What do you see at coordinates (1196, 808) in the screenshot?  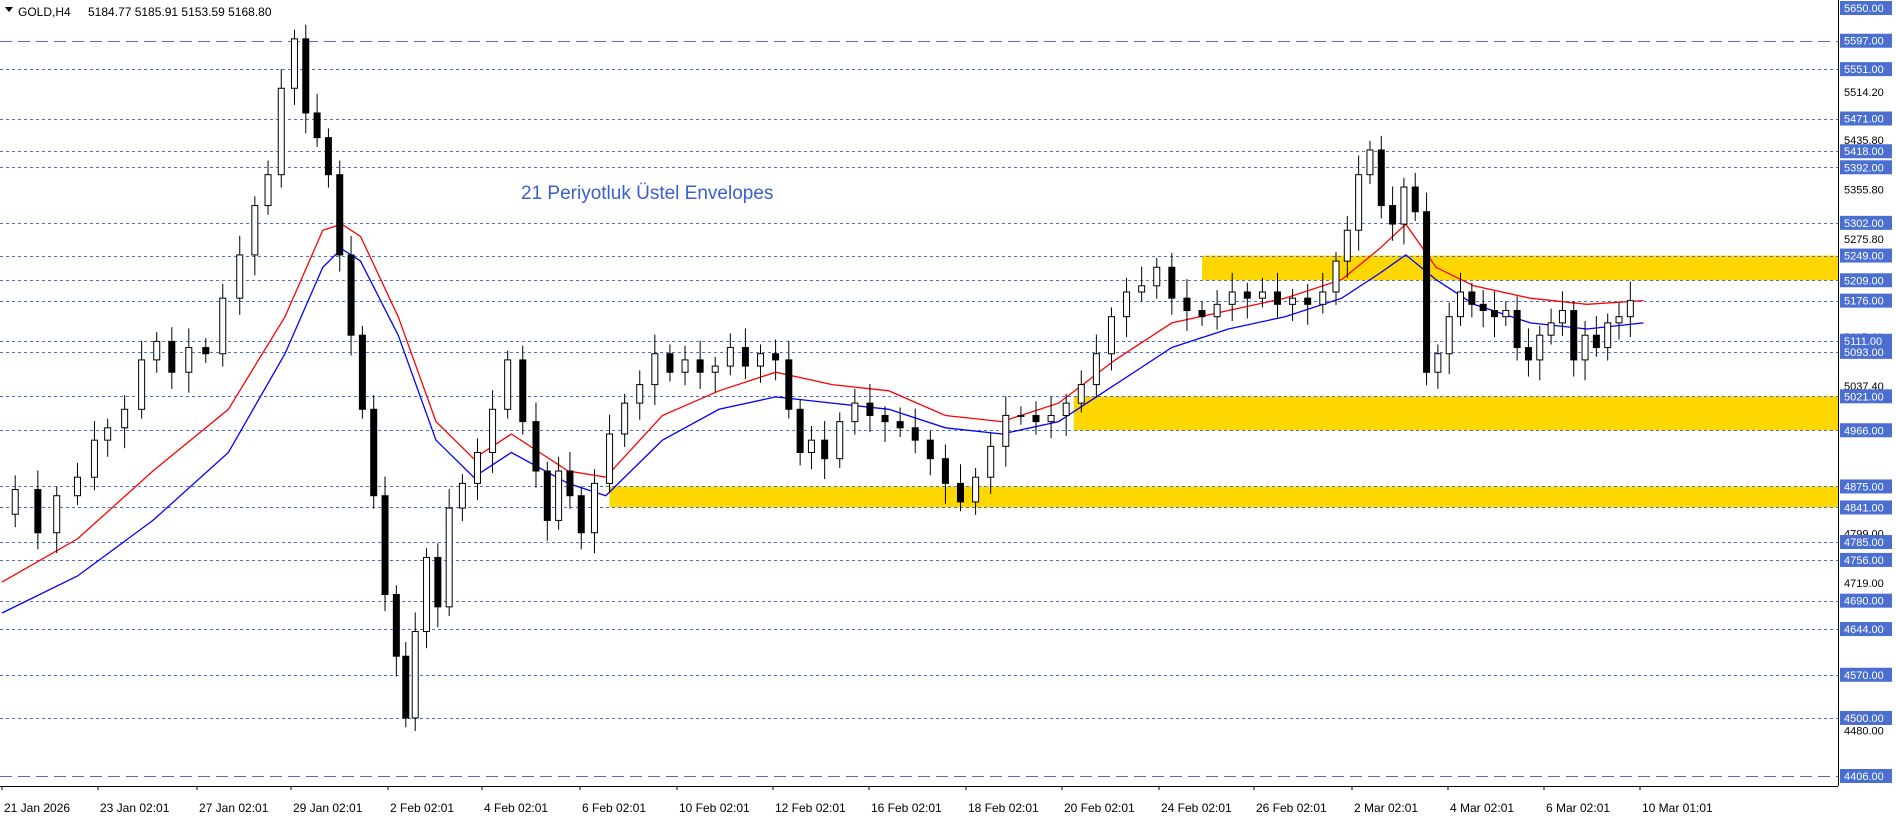 I see `date-tick-label: 24 Feb 02:01` at bounding box center [1196, 808].